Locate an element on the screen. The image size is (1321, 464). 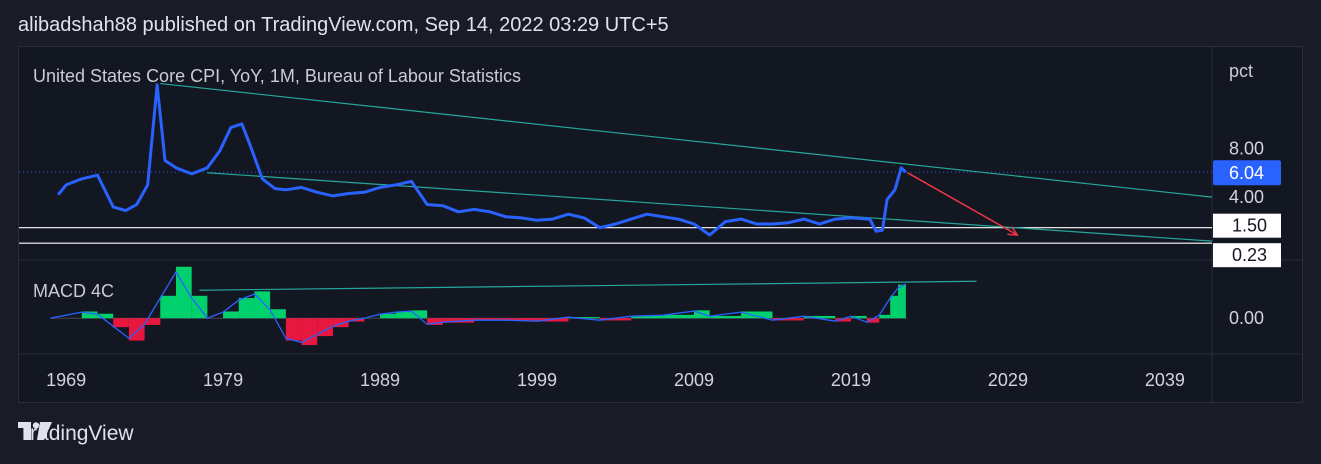
last-value-label: 6.04 is located at coordinates (1246, 173).